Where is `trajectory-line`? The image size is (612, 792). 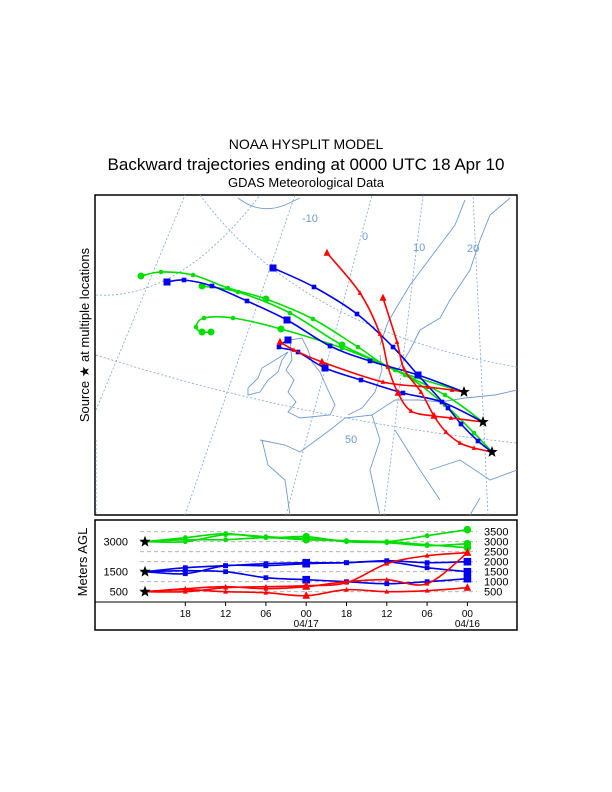 trajectory-line is located at coordinates (339, 369).